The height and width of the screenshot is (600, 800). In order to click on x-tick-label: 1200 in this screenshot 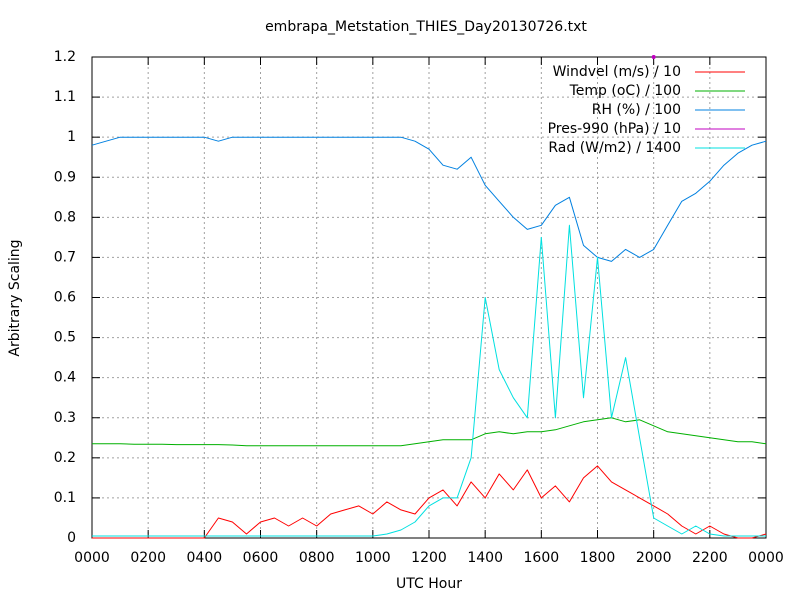, I will do `click(429, 558)`.